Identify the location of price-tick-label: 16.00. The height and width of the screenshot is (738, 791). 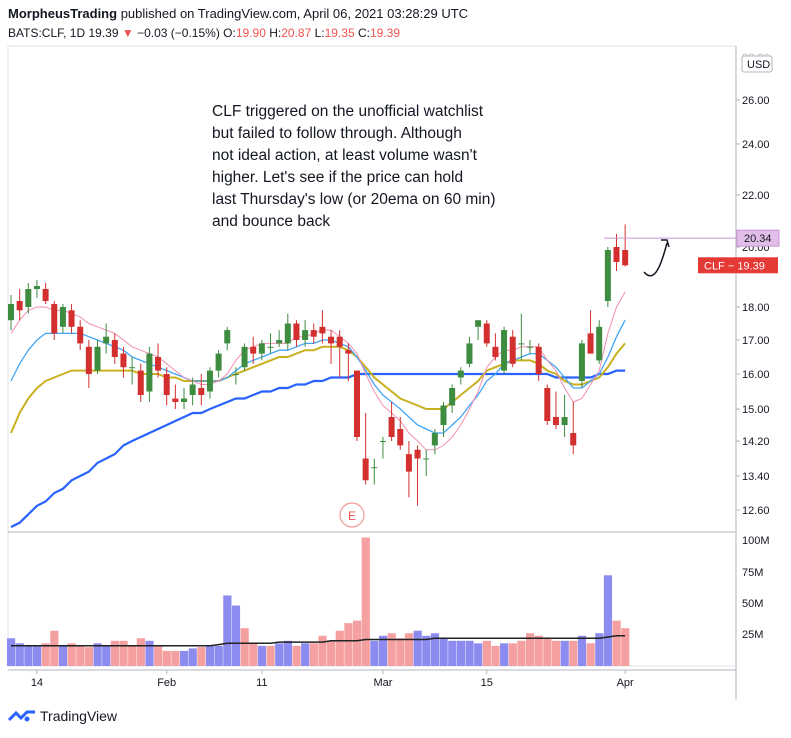
(756, 375).